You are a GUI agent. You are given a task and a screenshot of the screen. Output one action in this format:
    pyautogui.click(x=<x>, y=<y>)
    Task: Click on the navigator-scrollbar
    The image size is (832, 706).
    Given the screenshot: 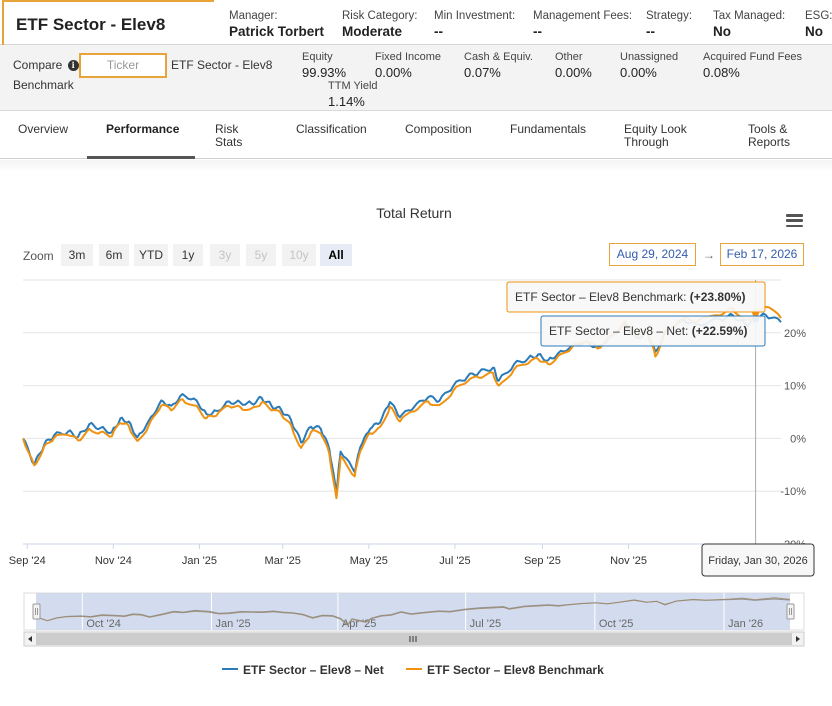 What is the action you would take?
    pyautogui.click(x=414, y=639)
    